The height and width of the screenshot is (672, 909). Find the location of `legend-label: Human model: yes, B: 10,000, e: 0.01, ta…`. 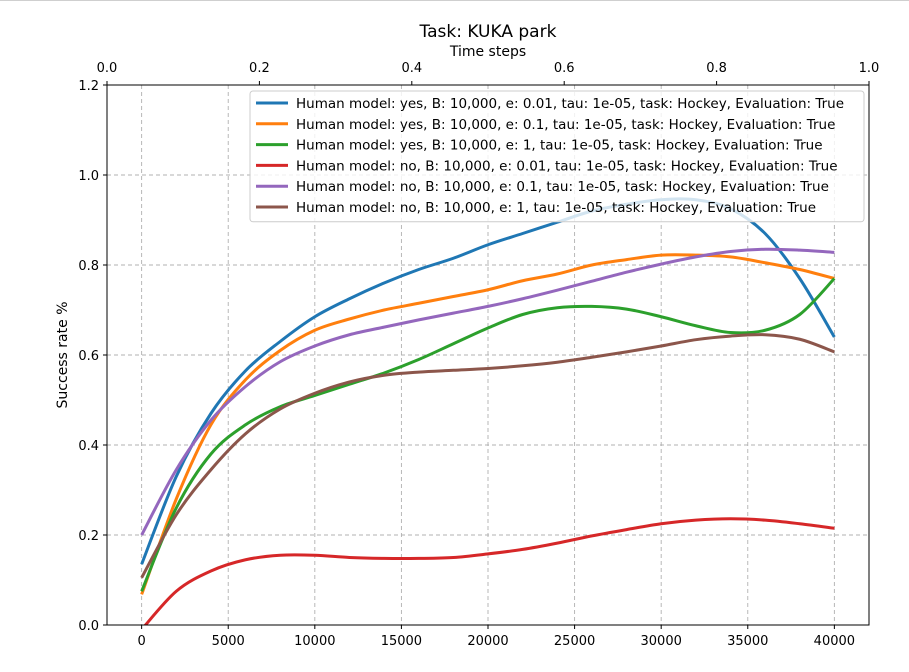

legend-label: Human model: yes, B: 10,000, e: 0.01, ta… is located at coordinates (570, 104).